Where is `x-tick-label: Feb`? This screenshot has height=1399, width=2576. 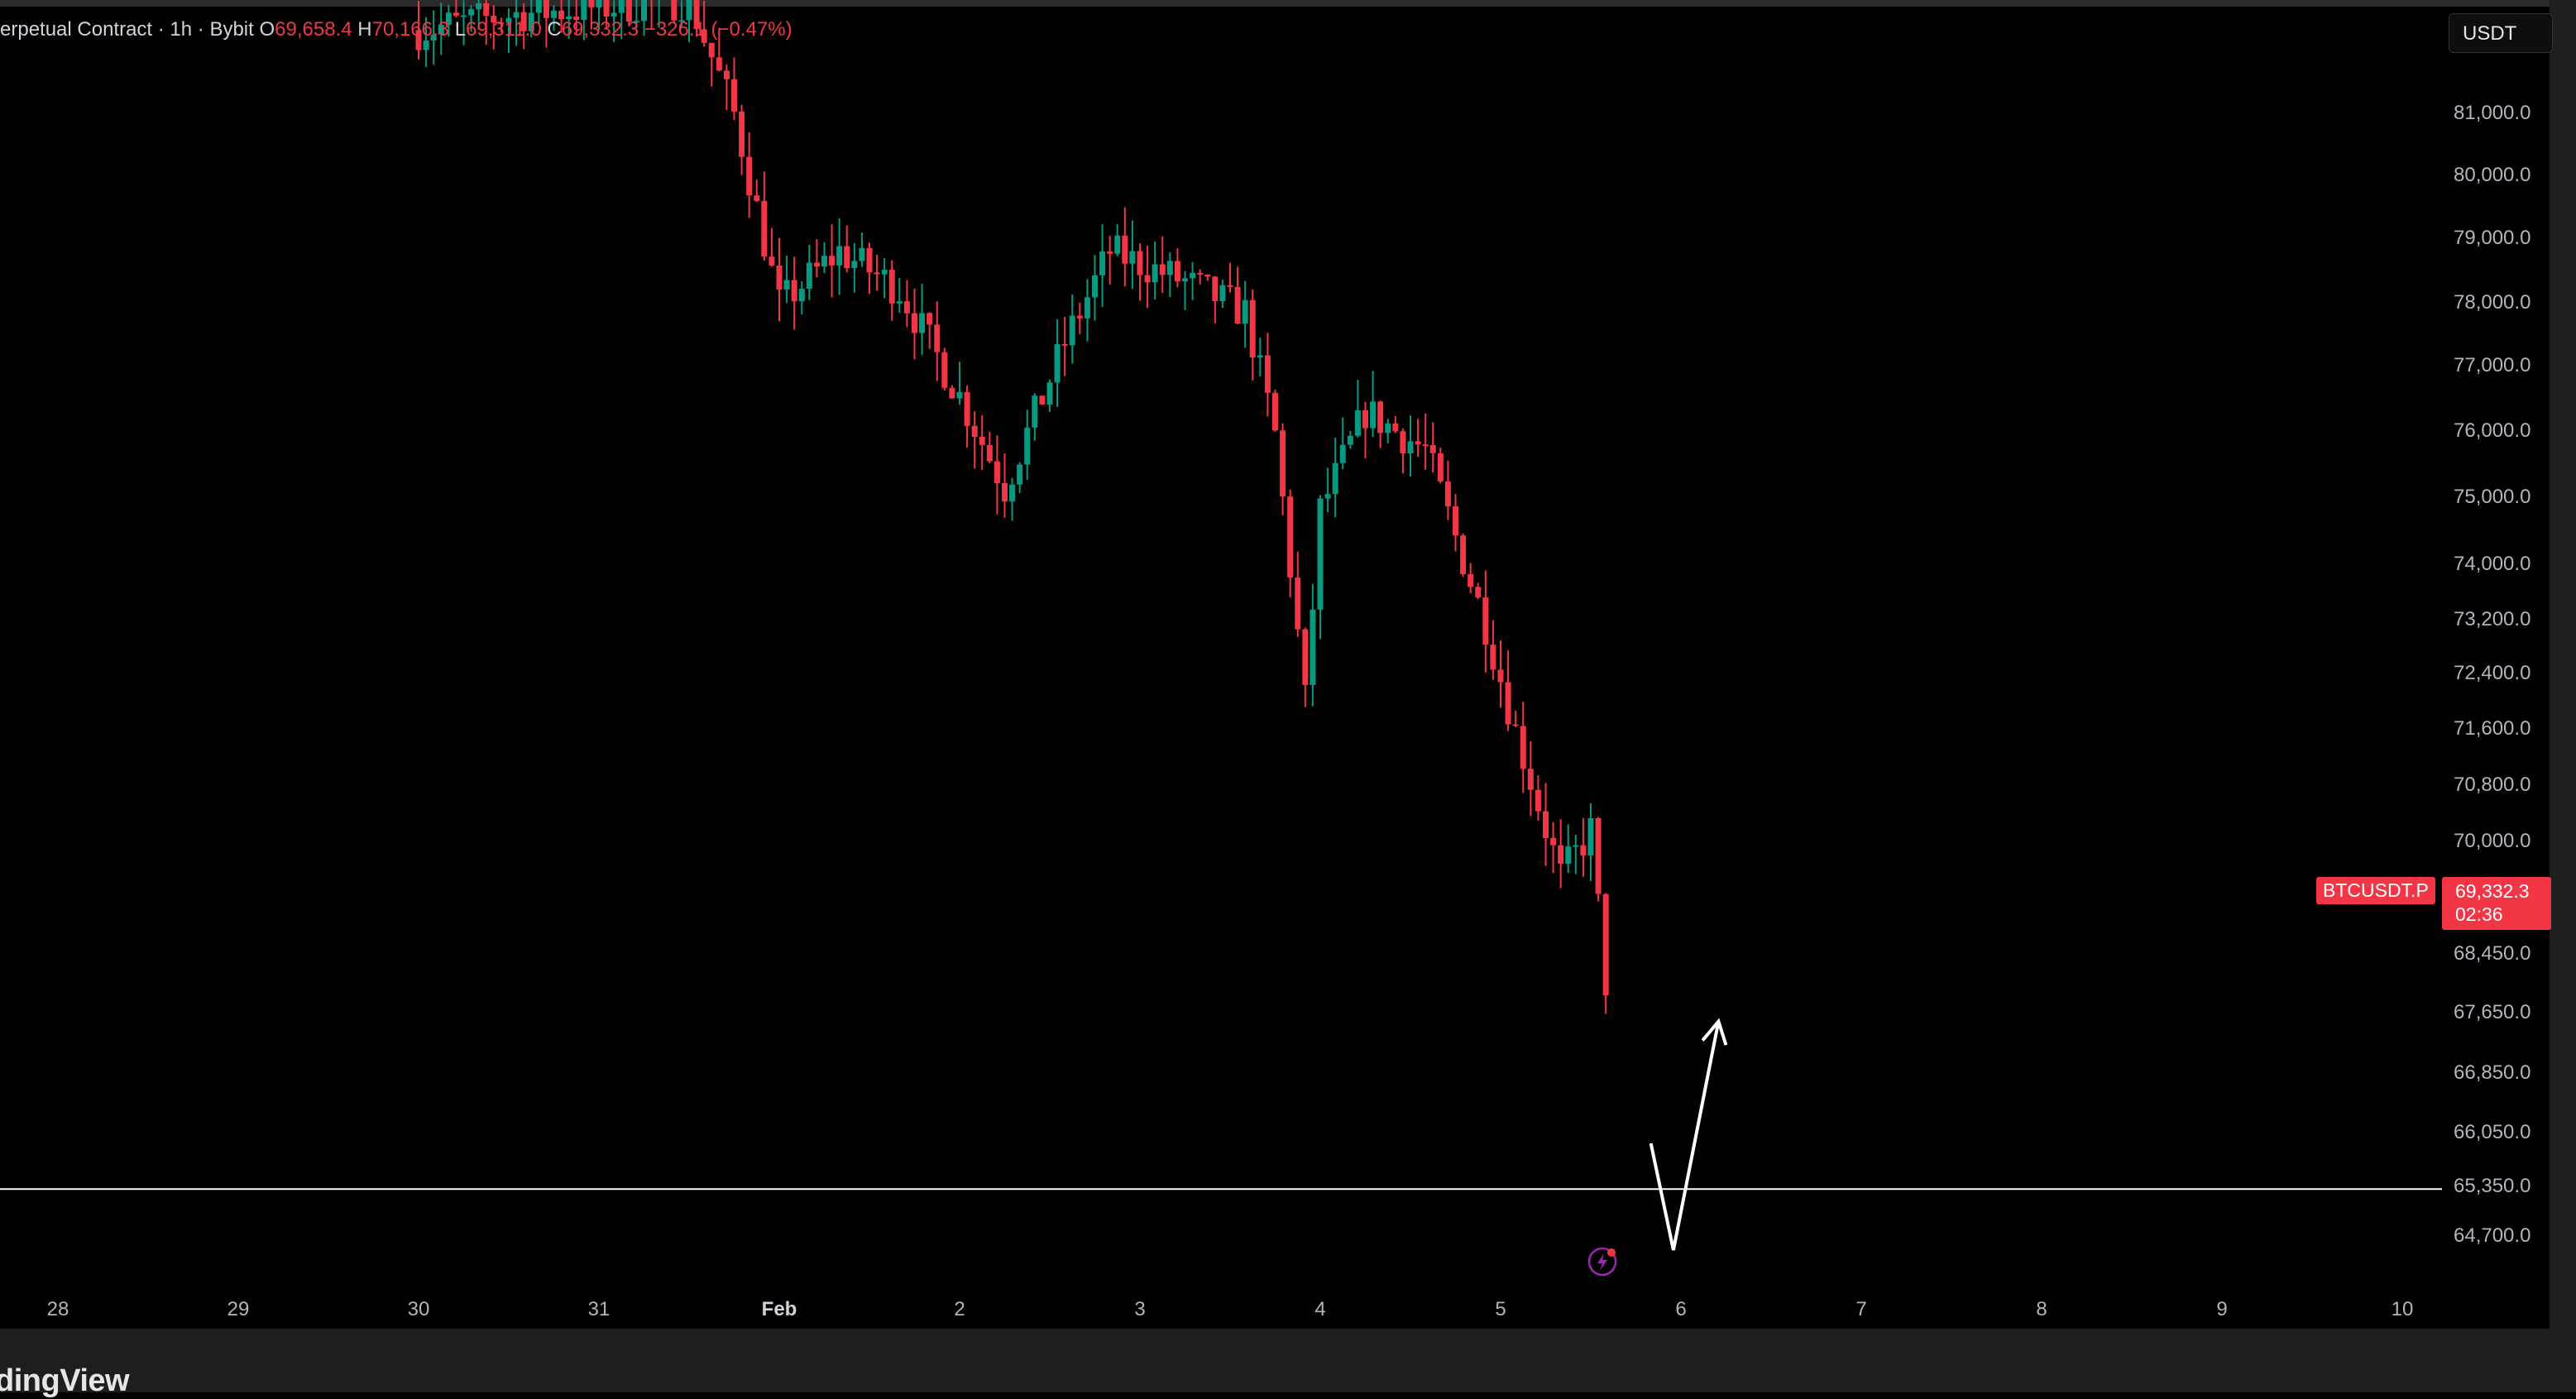 x-tick-label: Feb is located at coordinates (779, 1309).